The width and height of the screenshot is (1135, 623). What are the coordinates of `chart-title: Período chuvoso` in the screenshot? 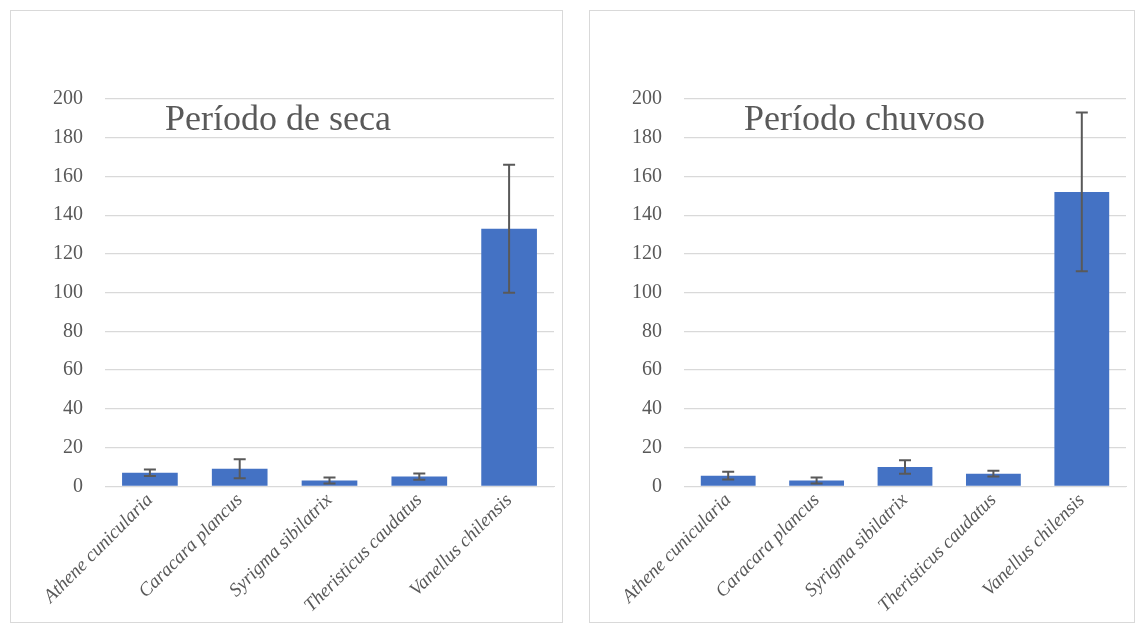 It's located at (864, 118).